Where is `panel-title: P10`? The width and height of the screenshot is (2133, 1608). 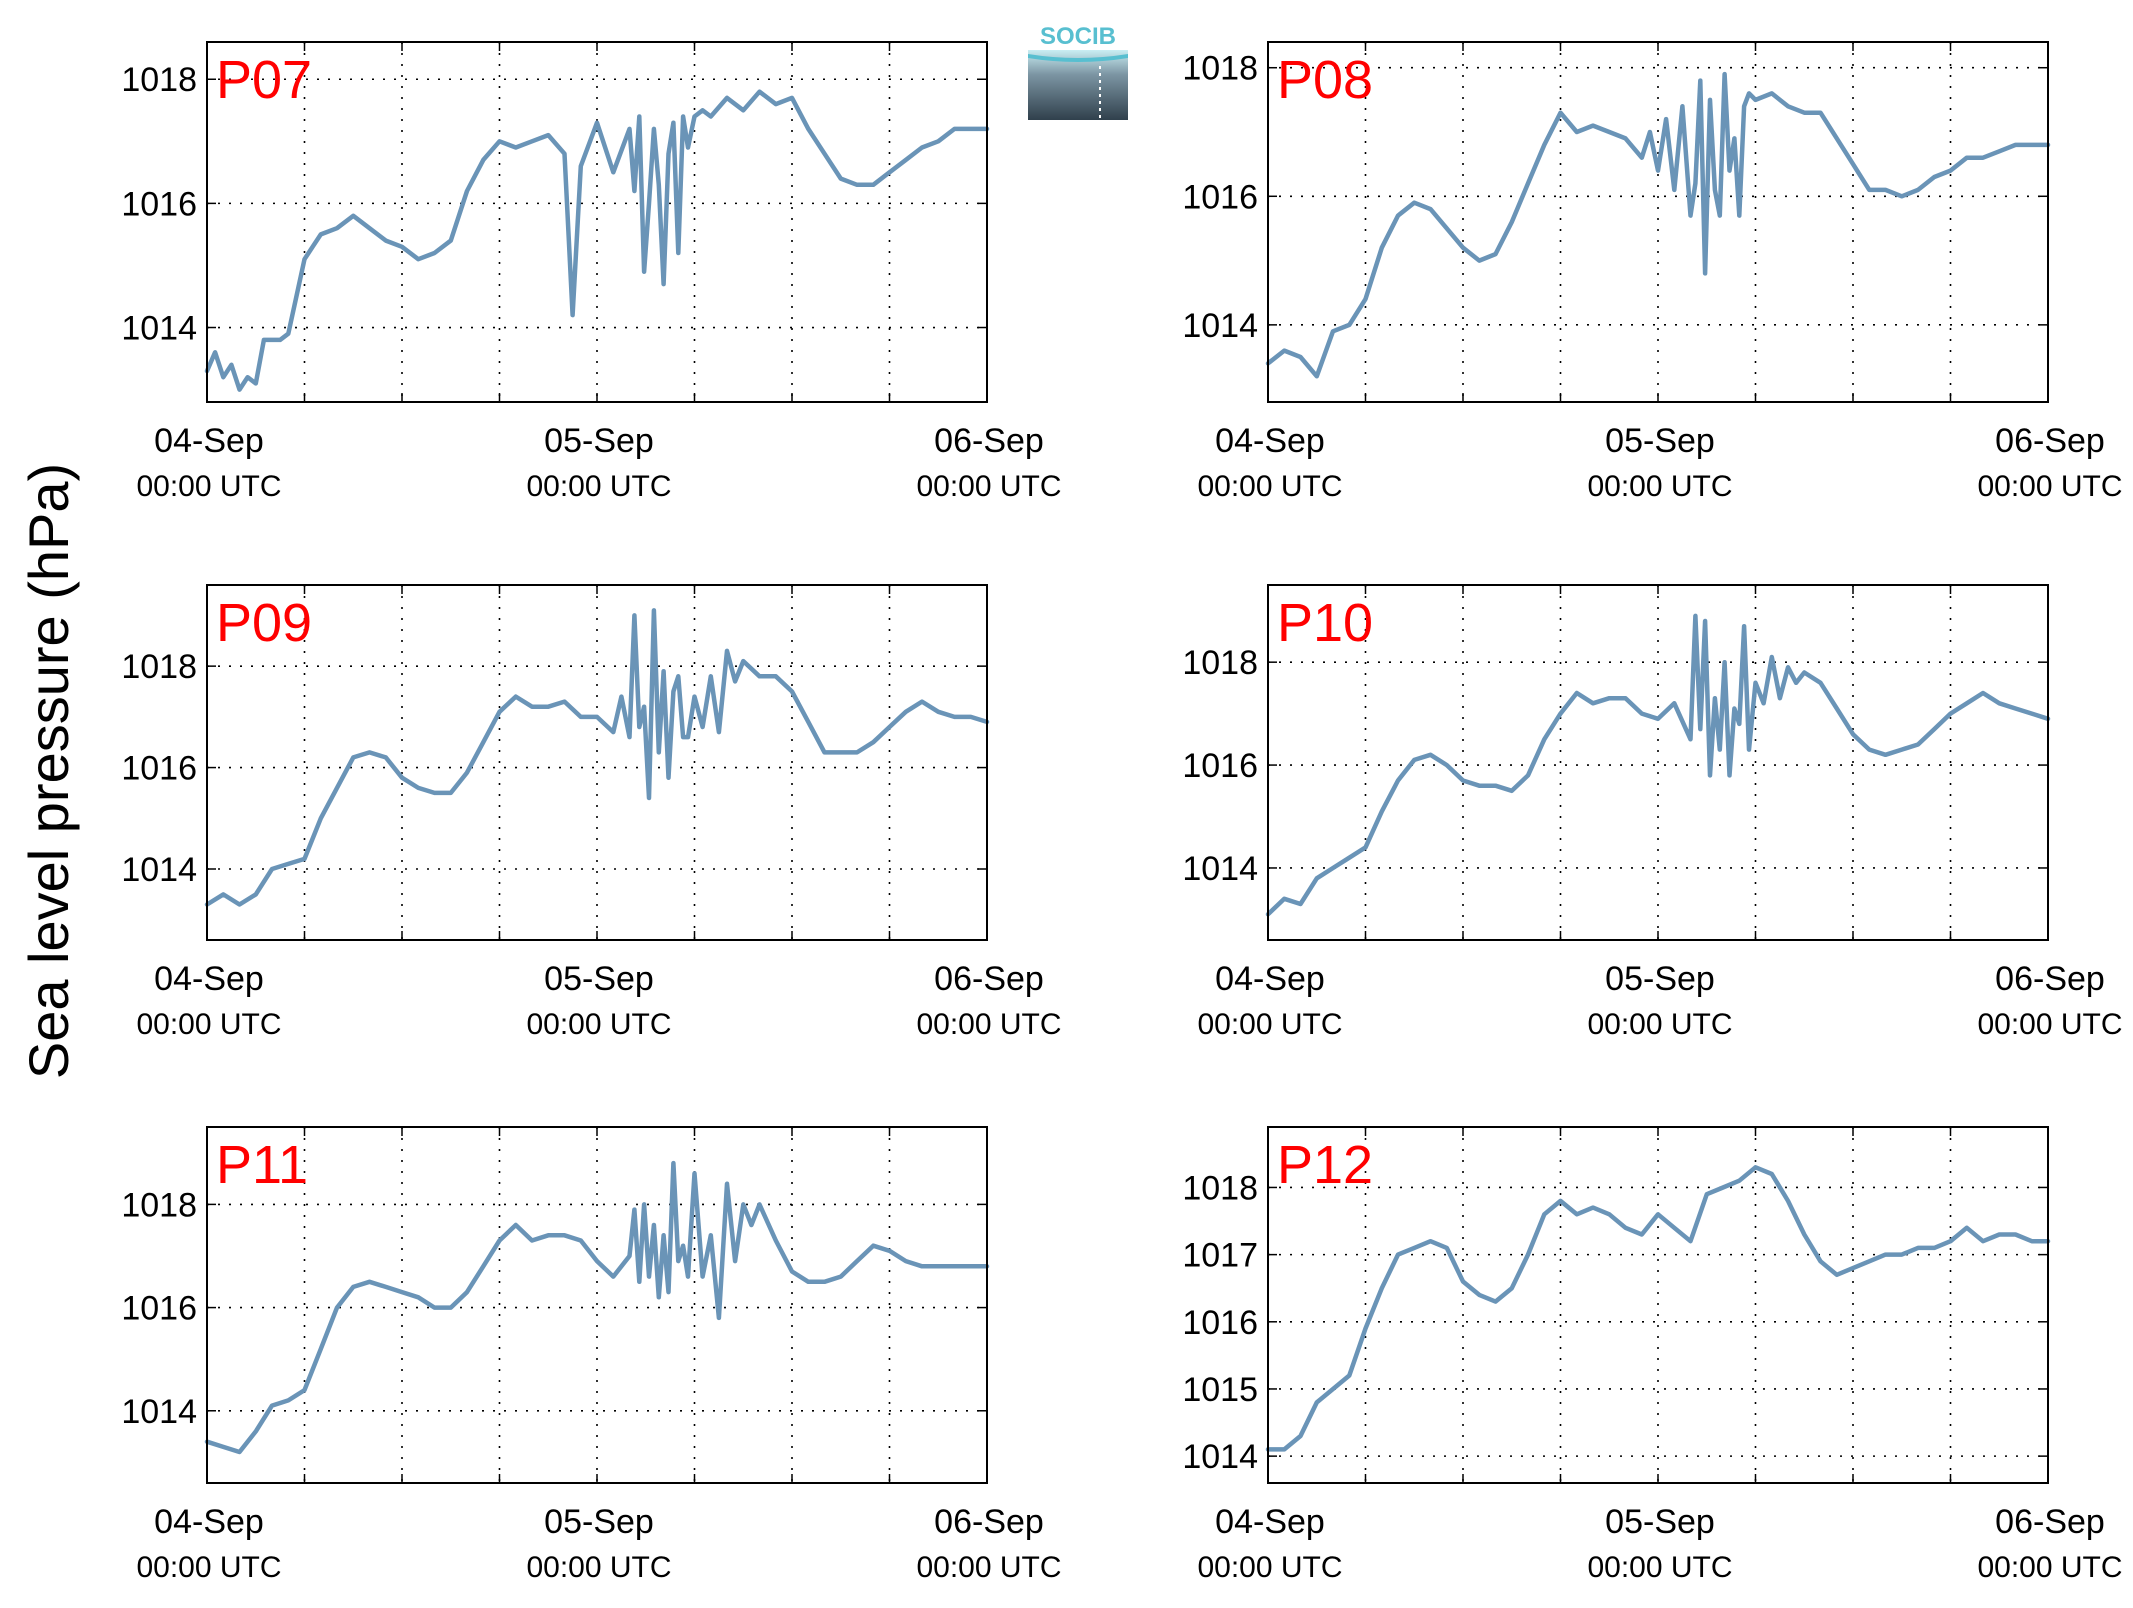
panel-title: P10 is located at coordinates (1325, 623).